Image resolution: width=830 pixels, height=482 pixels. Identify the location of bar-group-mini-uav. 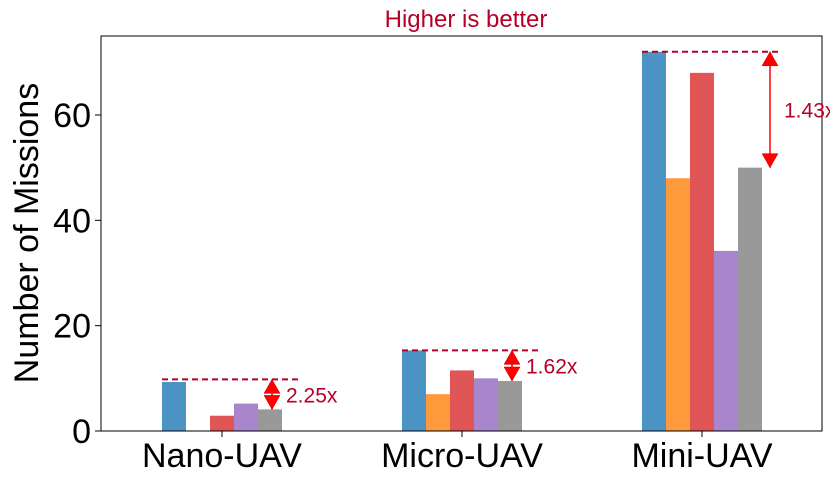
(702, 241).